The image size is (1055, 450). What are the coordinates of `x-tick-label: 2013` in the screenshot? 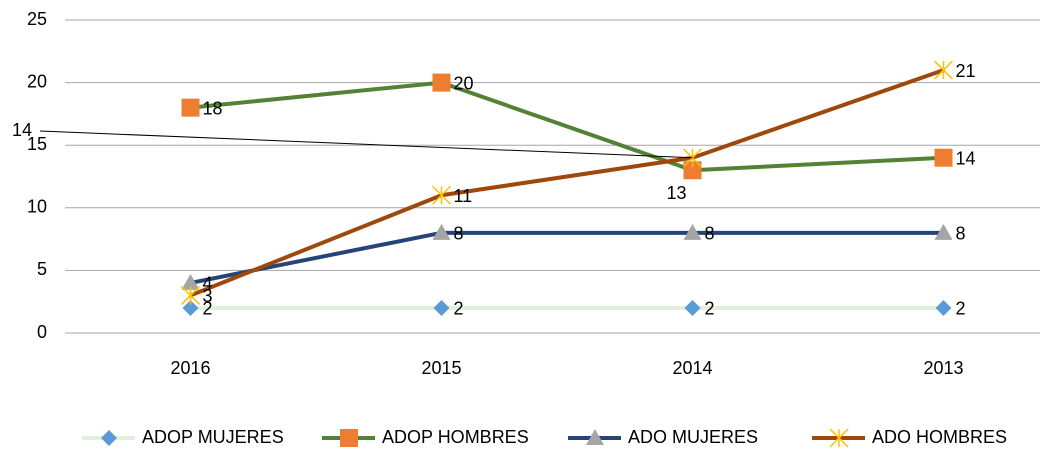 It's located at (943, 368).